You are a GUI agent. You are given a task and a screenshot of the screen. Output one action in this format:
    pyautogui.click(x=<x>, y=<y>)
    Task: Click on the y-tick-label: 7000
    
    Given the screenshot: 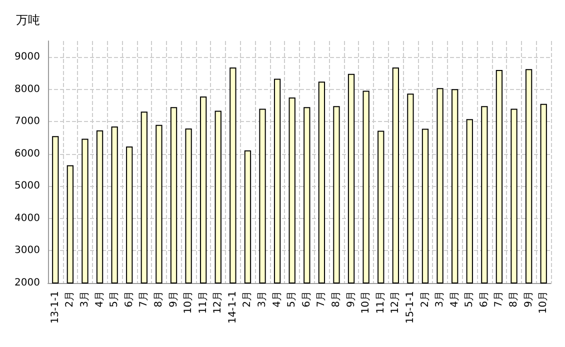 What is the action you would take?
    pyautogui.click(x=27, y=122)
    